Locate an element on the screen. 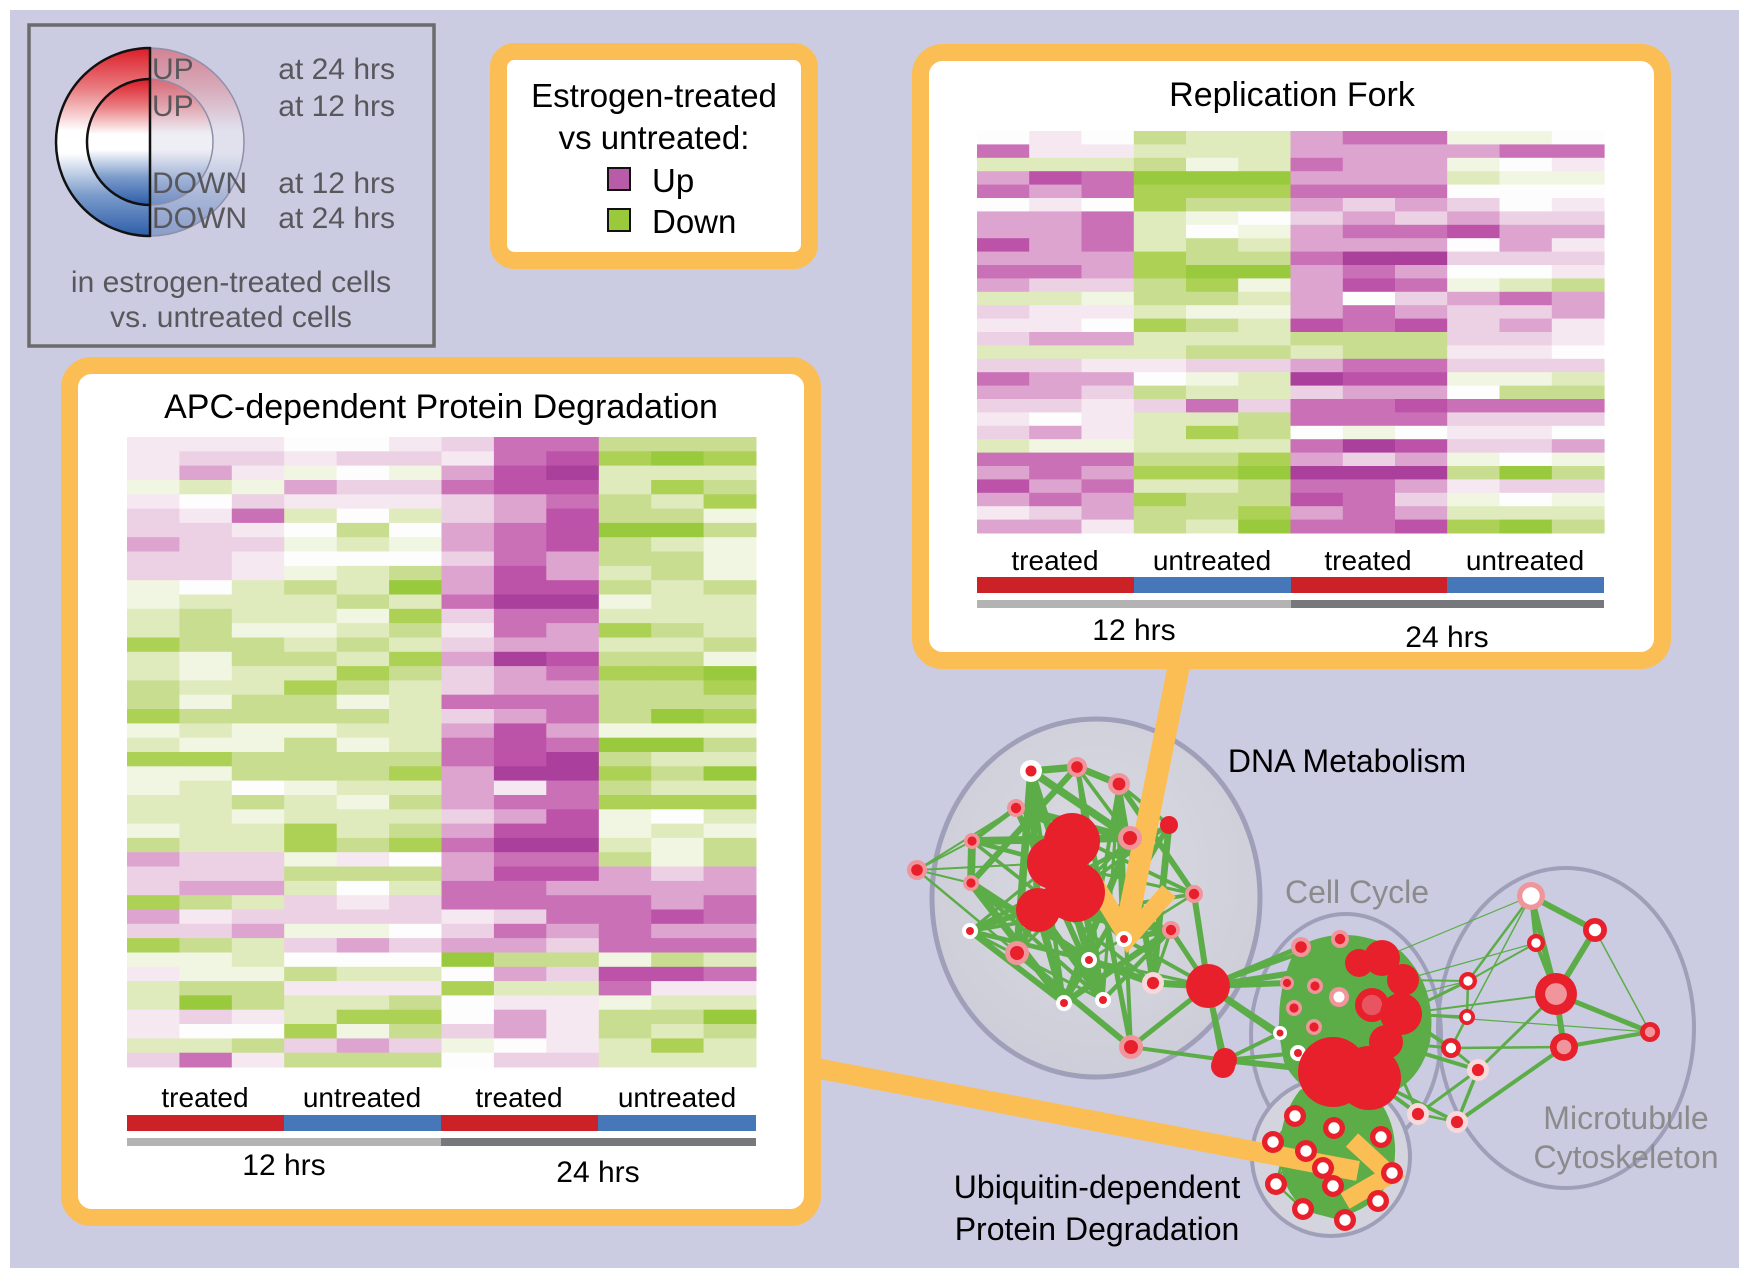 The width and height of the screenshot is (1750, 1284). svg-text: Cytoskeleton is located at coordinates (1626, 1157).